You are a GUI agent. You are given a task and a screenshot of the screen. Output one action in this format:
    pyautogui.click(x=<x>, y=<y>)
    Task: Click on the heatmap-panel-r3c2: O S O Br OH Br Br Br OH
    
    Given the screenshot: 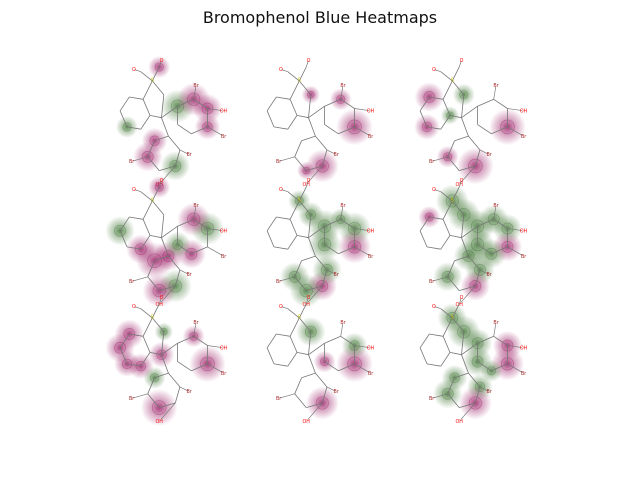 What is the action you would take?
    pyautogui.click(x=320, y=360)
    